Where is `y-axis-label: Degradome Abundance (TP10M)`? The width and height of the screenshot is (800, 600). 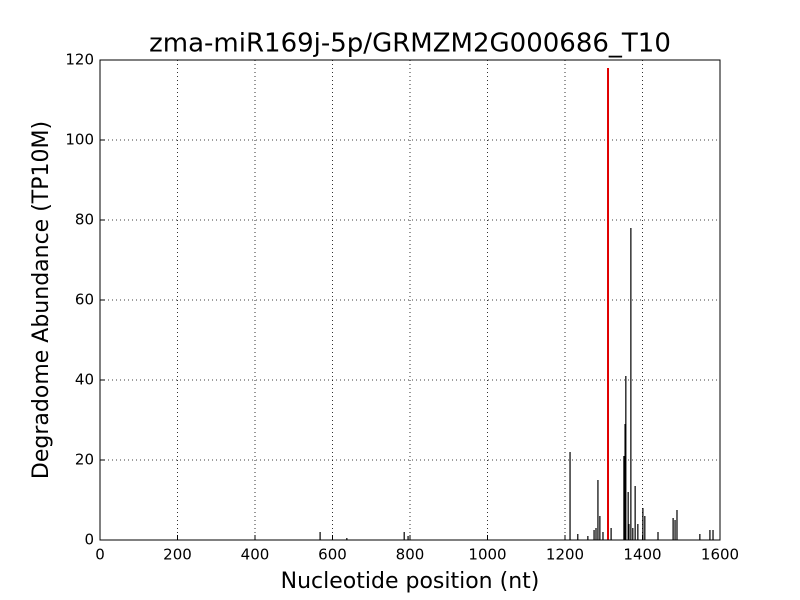 y-axis-label: Degradome Abundance (TP10M) is located at coordinates (41, 300).